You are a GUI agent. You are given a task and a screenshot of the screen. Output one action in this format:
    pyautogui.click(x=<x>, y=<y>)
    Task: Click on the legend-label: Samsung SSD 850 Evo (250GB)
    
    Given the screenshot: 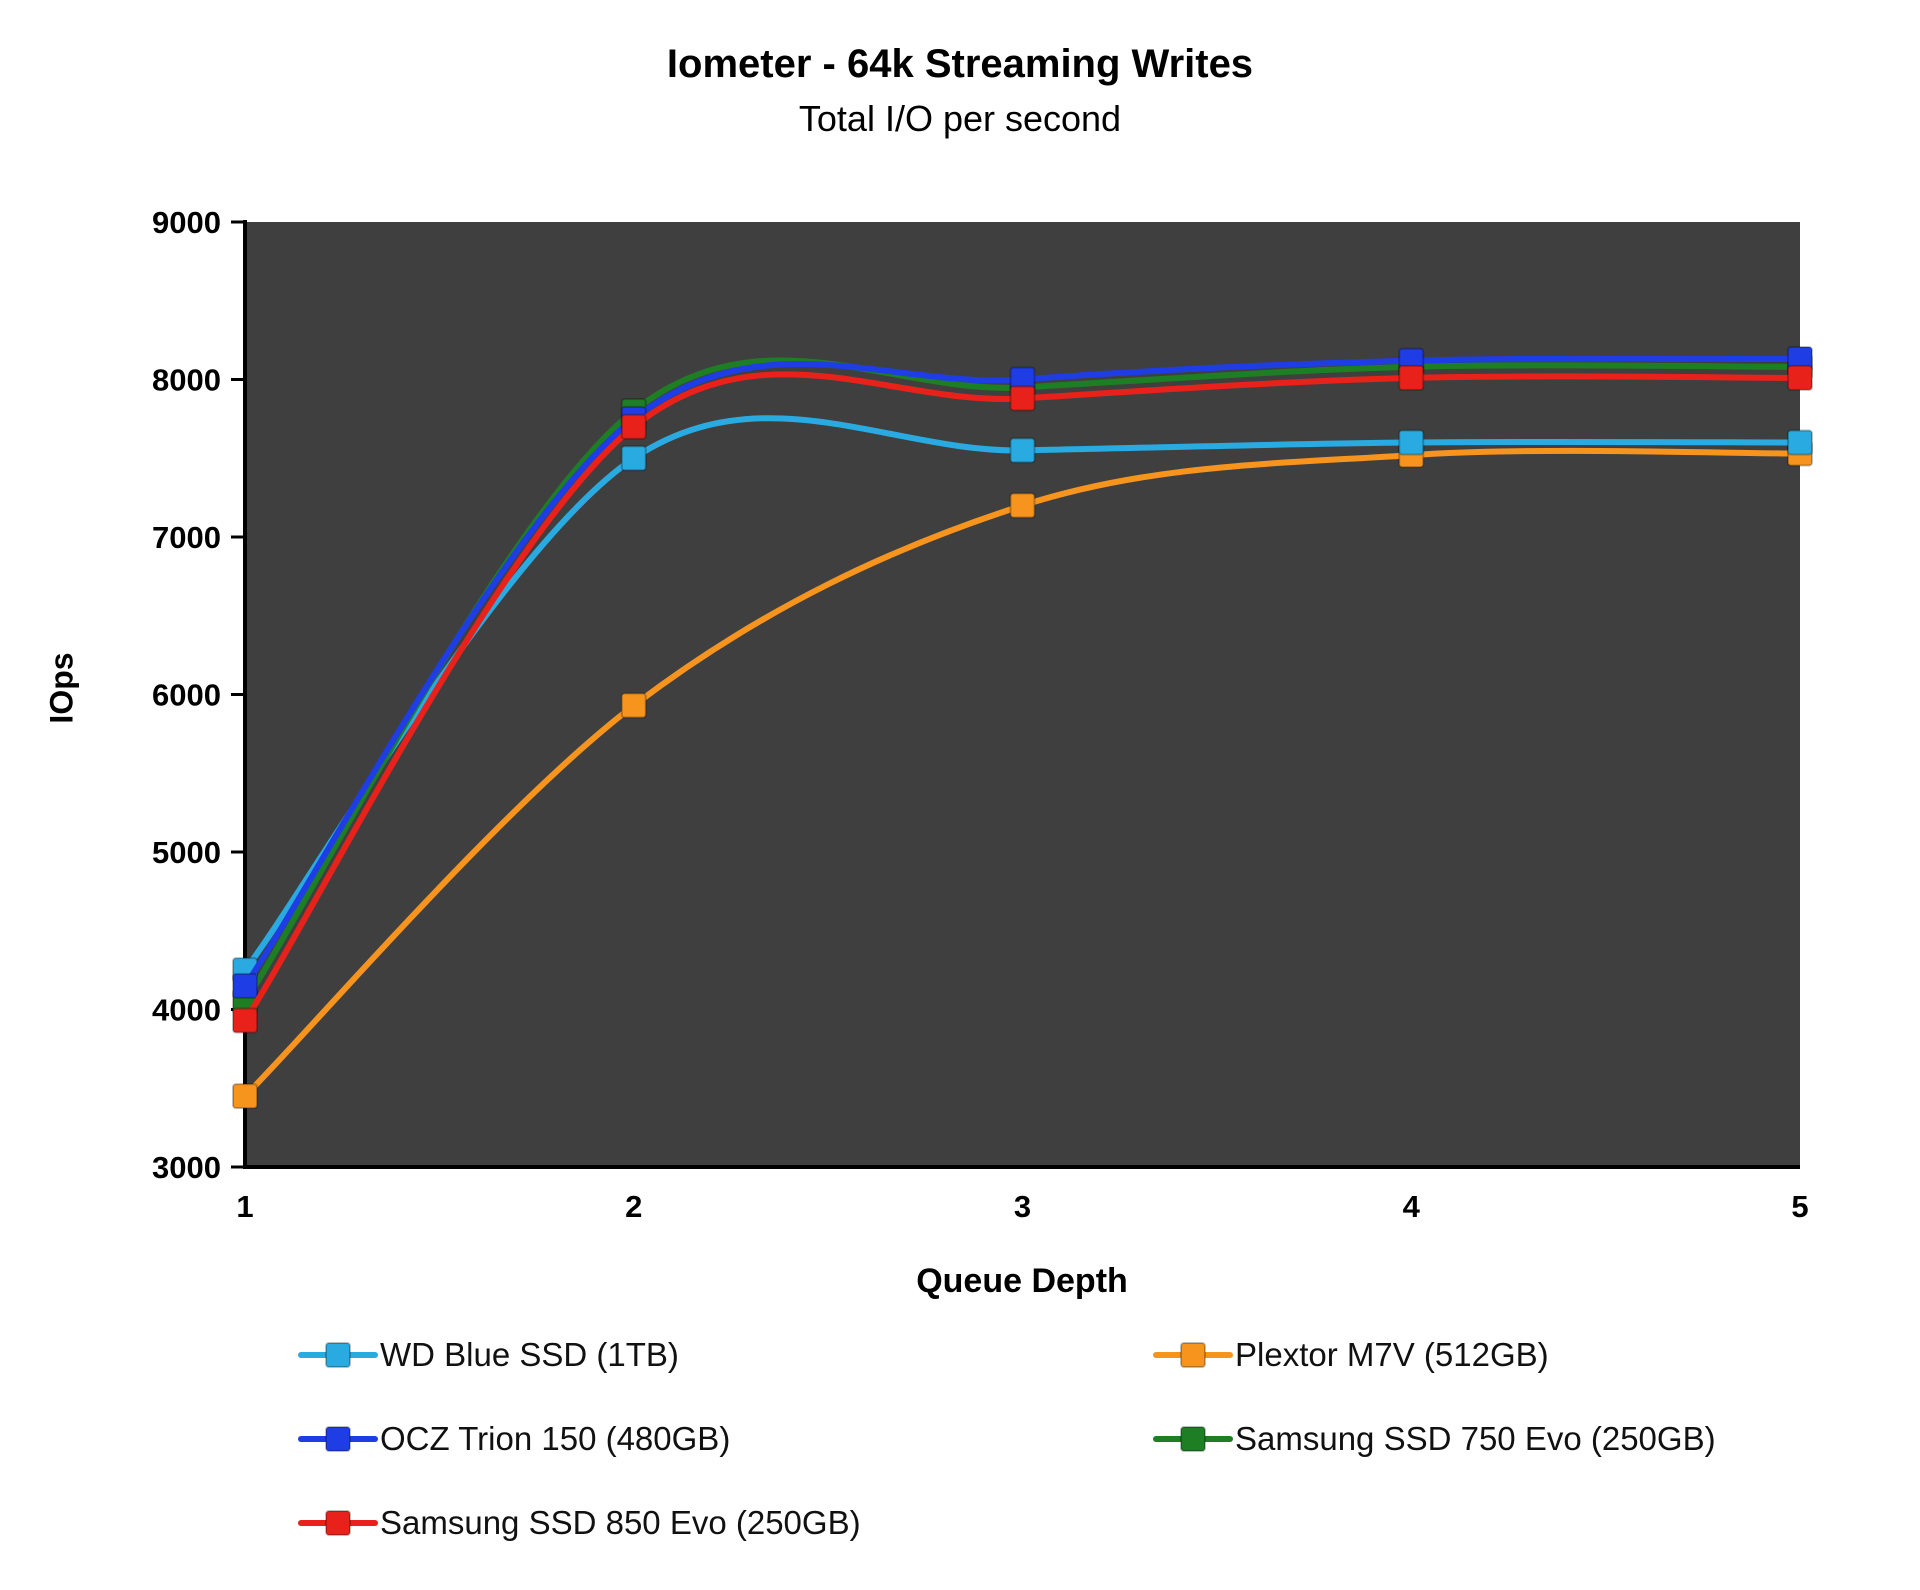 What is the action you would take?
    pyautogui.click(x=620, y=1522)
    